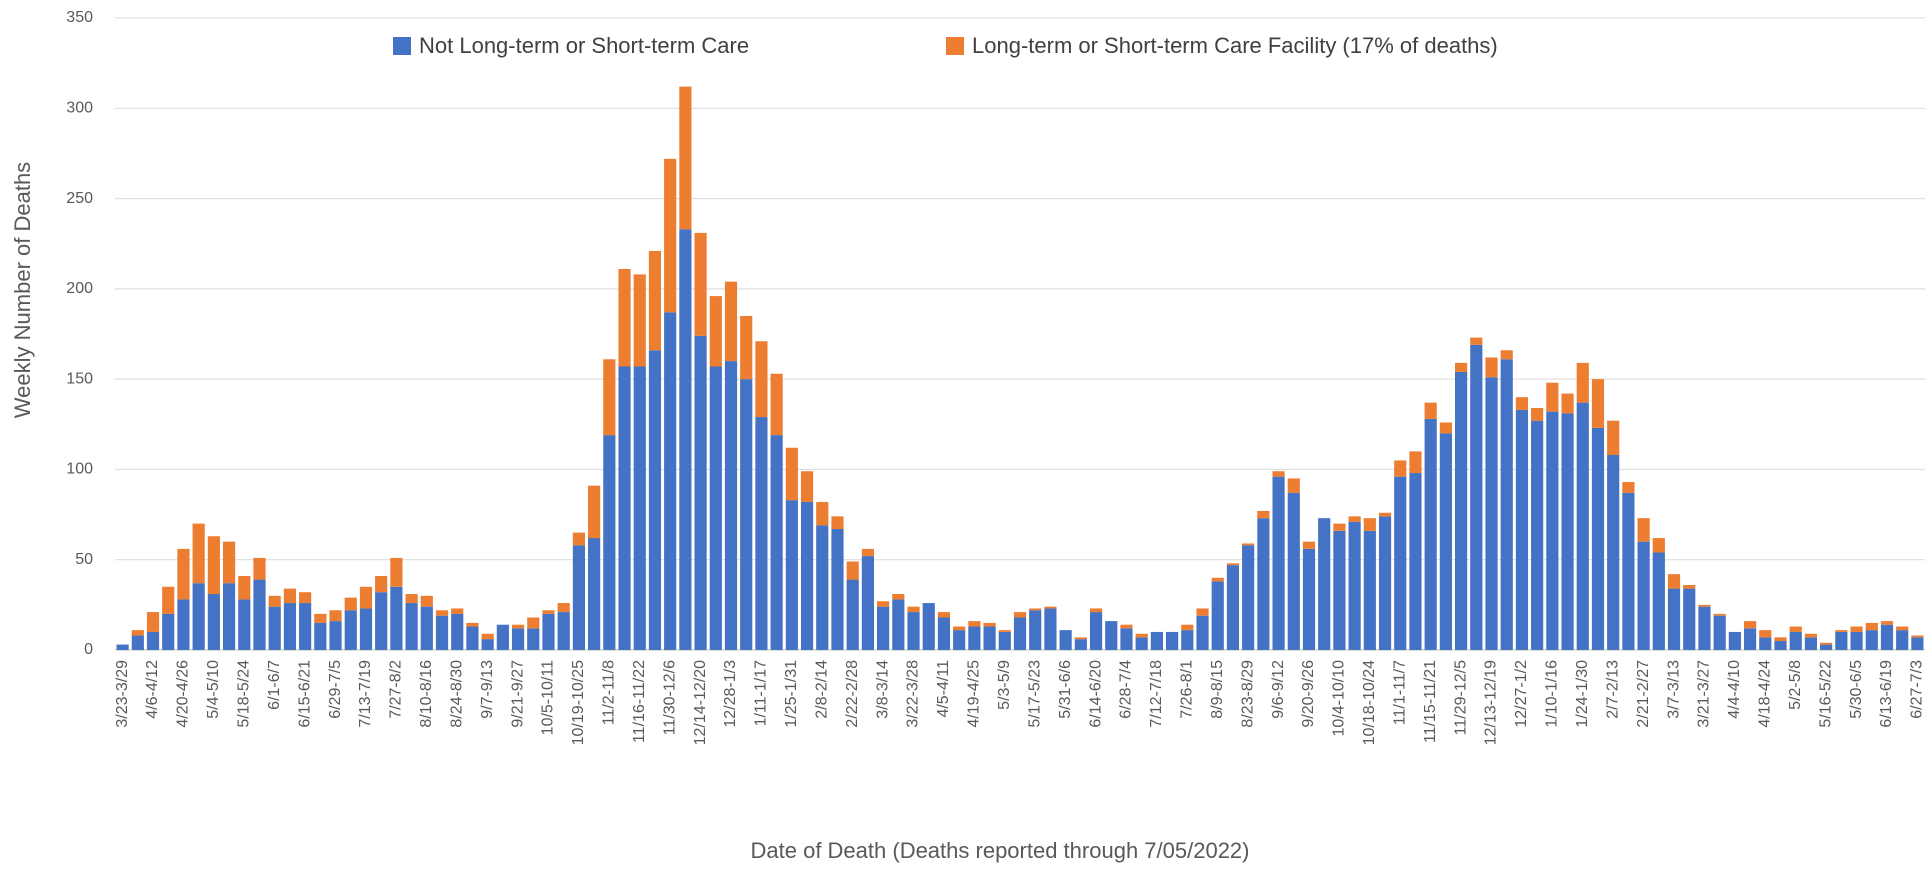  I want to click on x-tick-label: 10/19-10/25, so click(578, 703).